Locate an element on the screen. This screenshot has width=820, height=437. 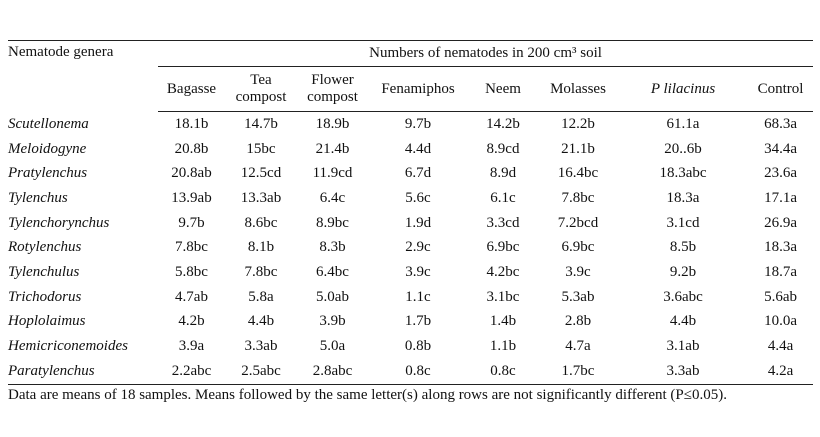
value-cell: 5.6ab is located at coordinates (780, 296).